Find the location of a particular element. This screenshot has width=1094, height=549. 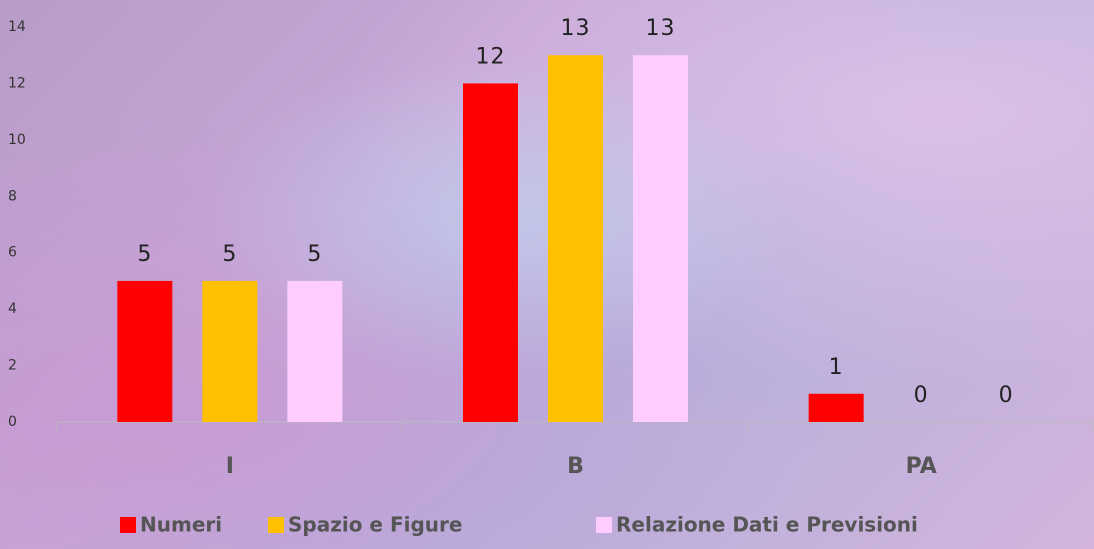

y-tick-label: 10 is located at coordinates (17, 140).